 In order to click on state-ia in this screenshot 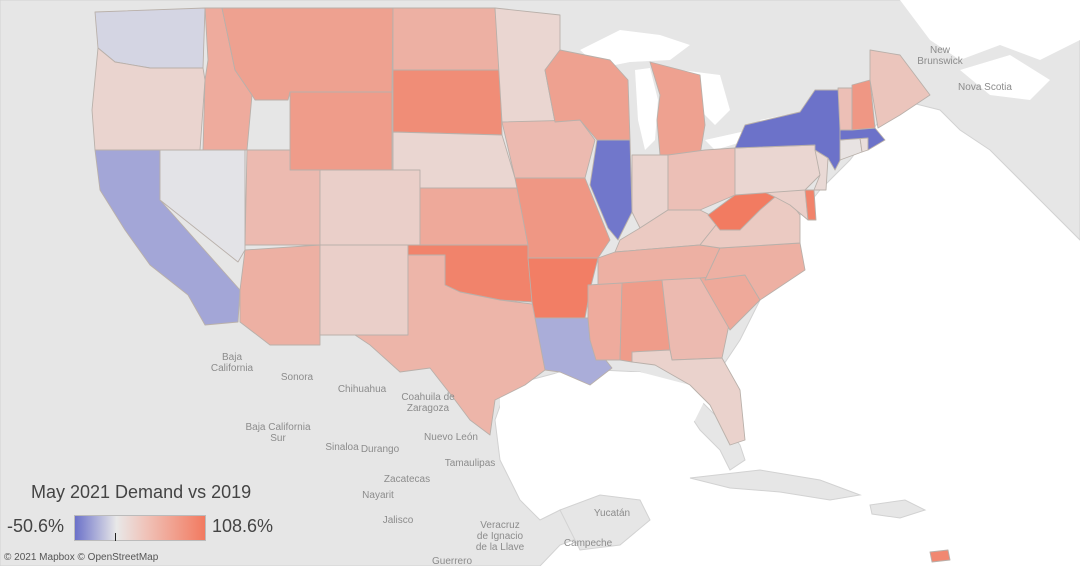, I will do `click(548, 149)`.